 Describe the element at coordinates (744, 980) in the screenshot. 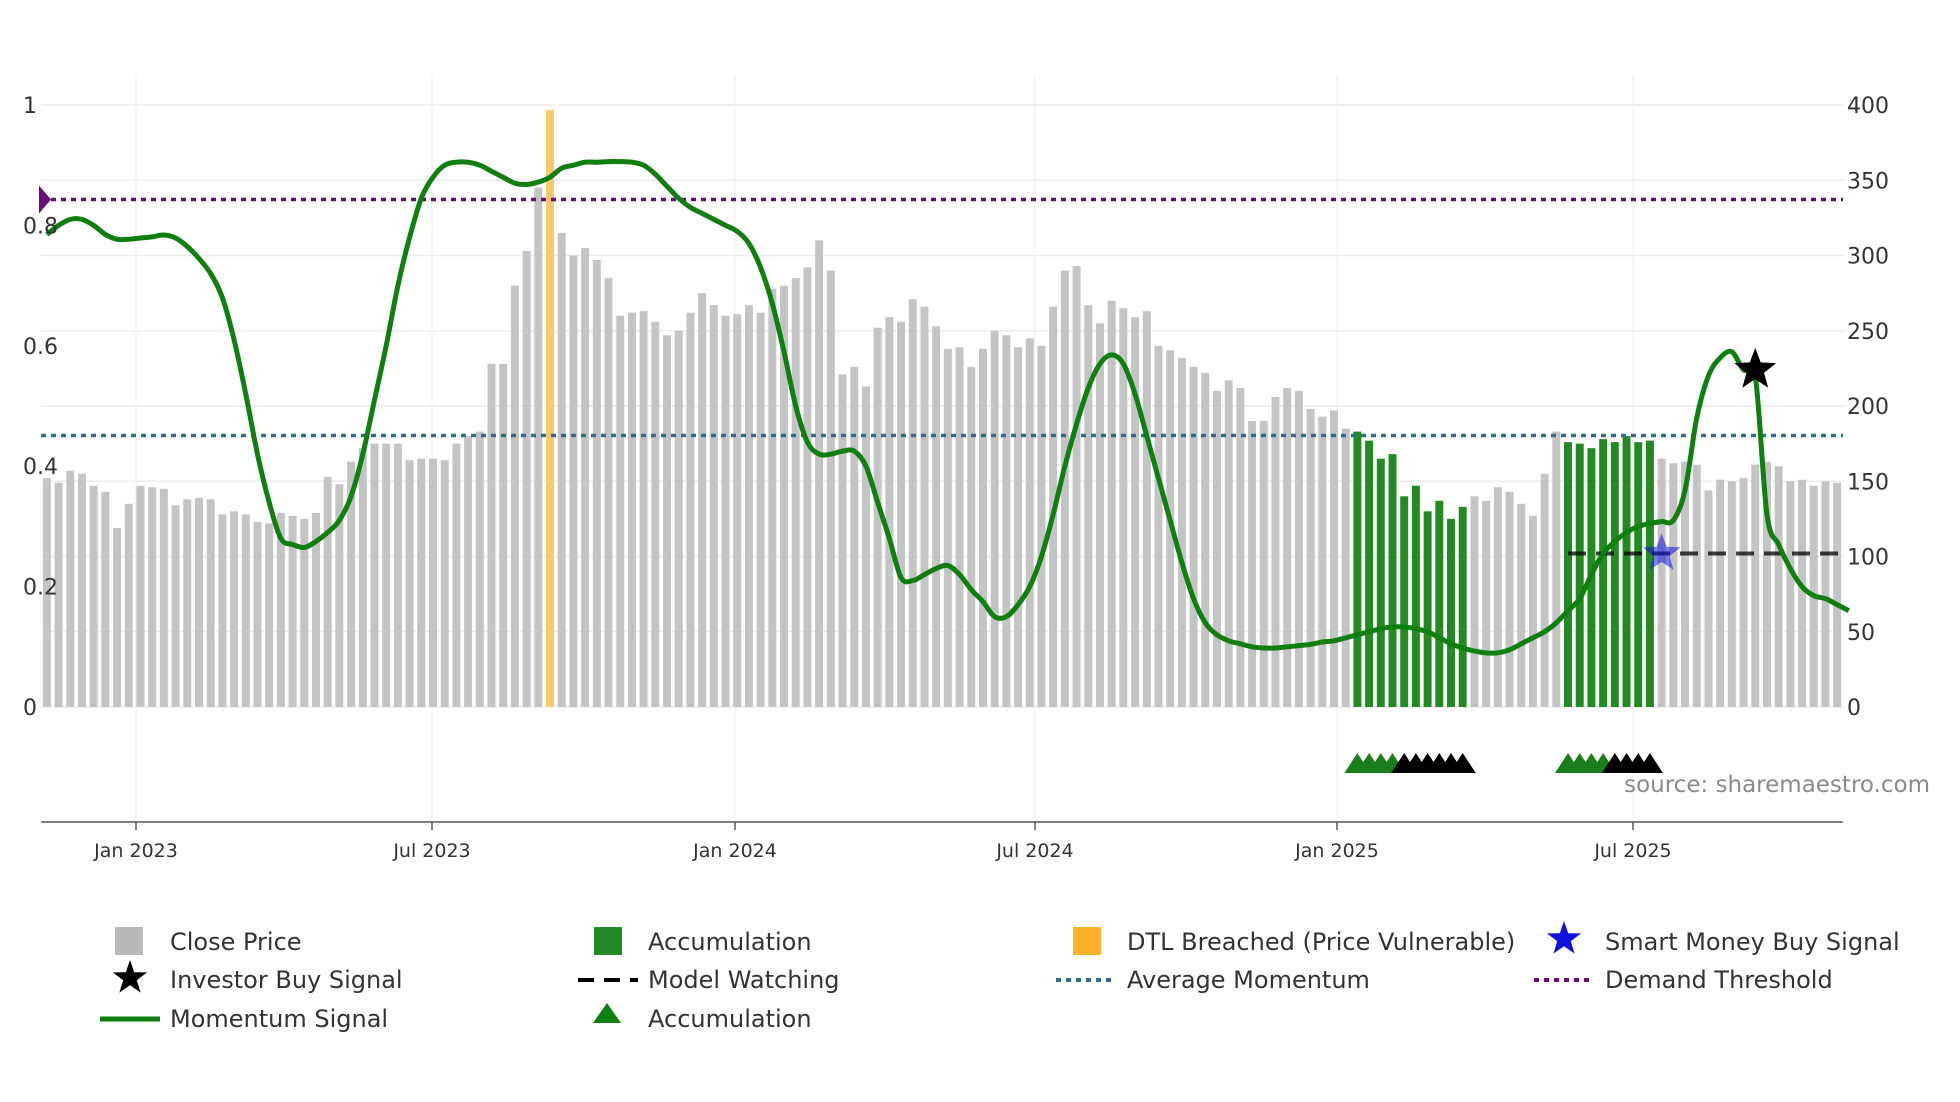

I see `legend-model-watching-label: Model Watching` at that location.